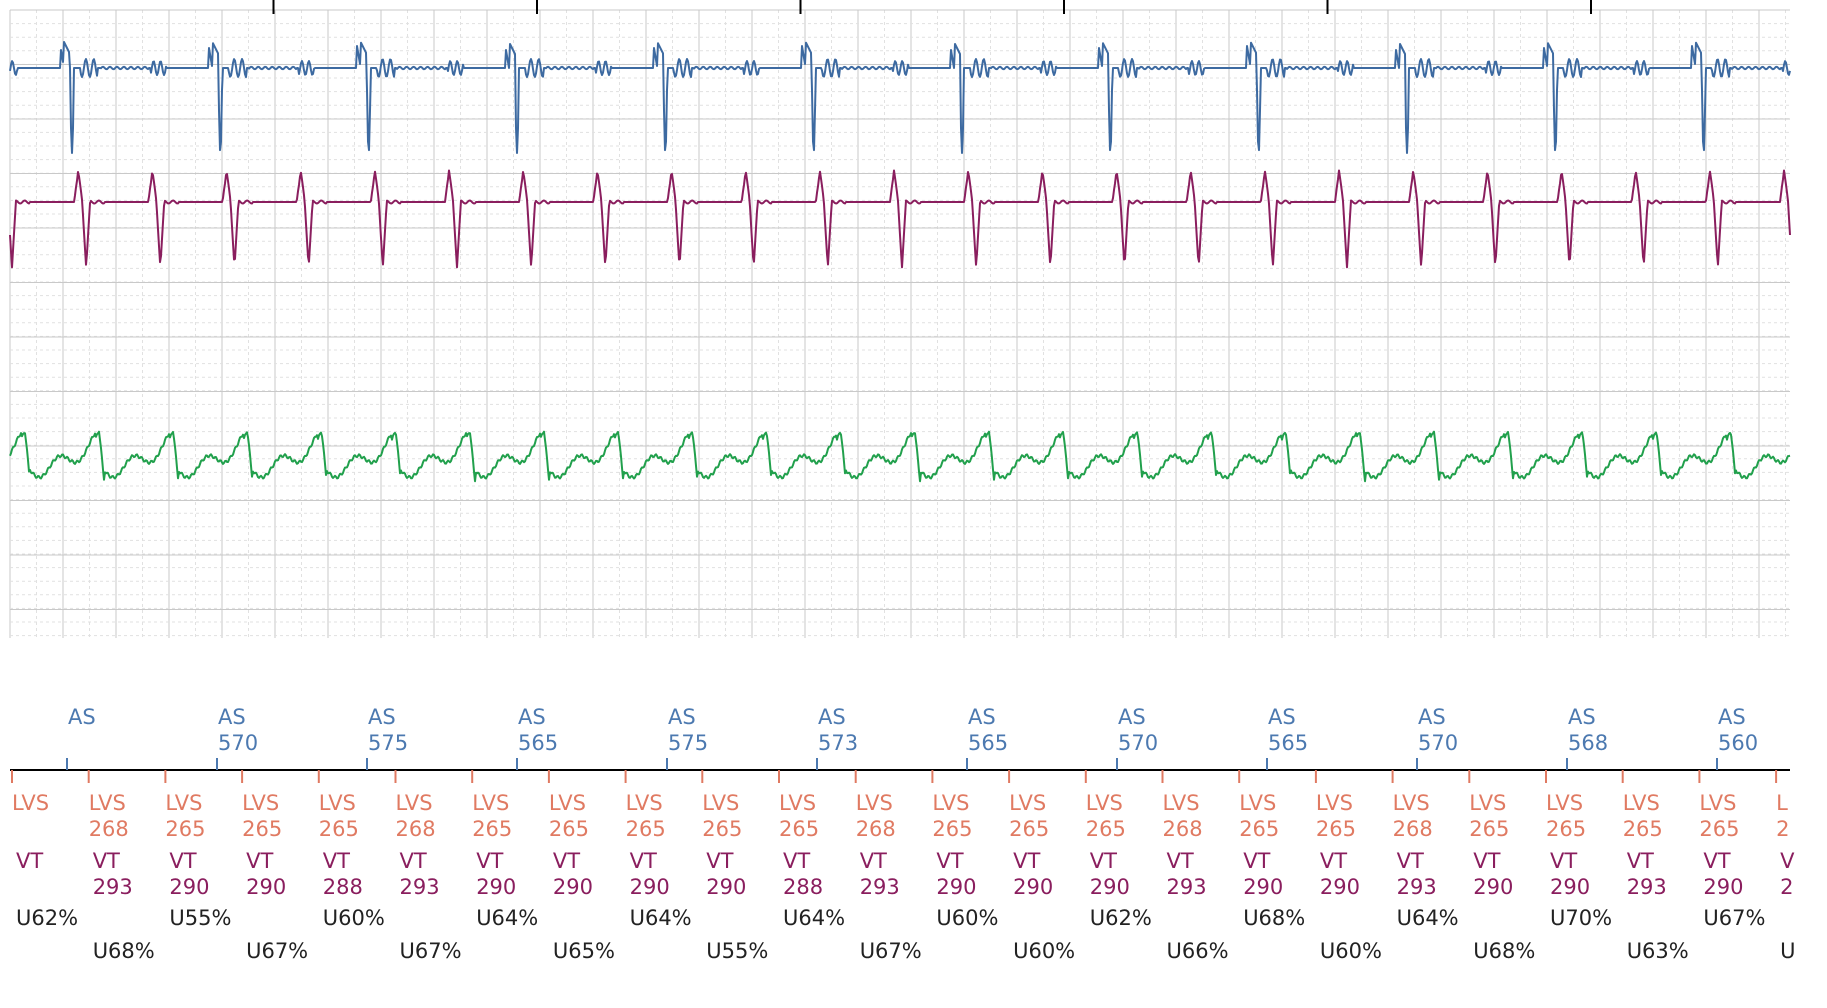  What do you see at coordinates (1782, 803) in the screenshot?
I see `lvs-marker-label: L` at bounding box center [1782, 803].